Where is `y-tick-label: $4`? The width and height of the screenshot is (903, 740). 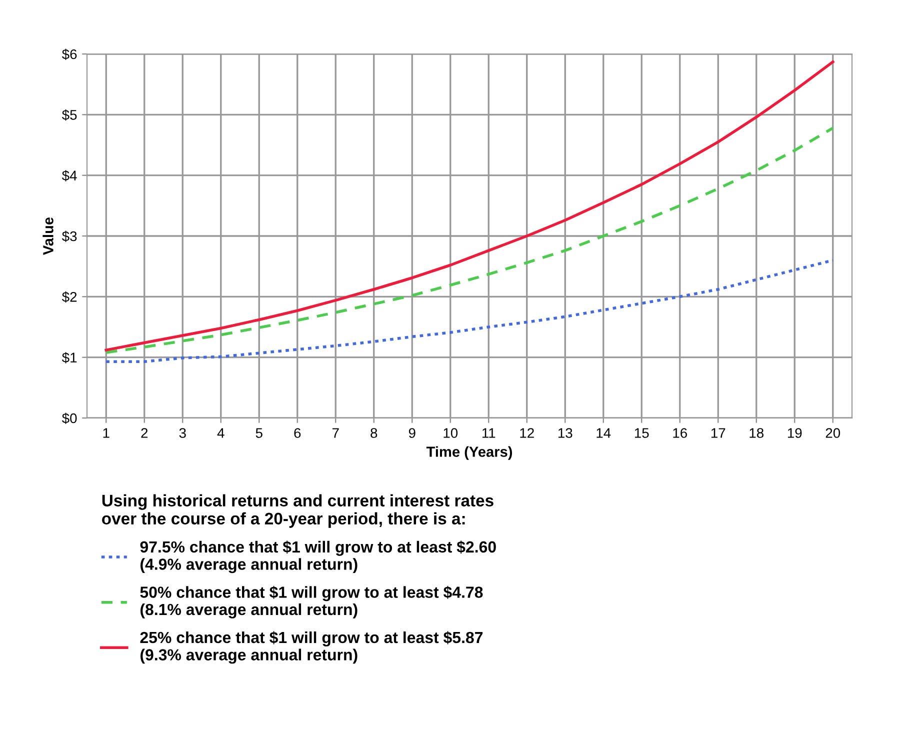
y-tick-label: $4 is located at coordinates (69, 176).